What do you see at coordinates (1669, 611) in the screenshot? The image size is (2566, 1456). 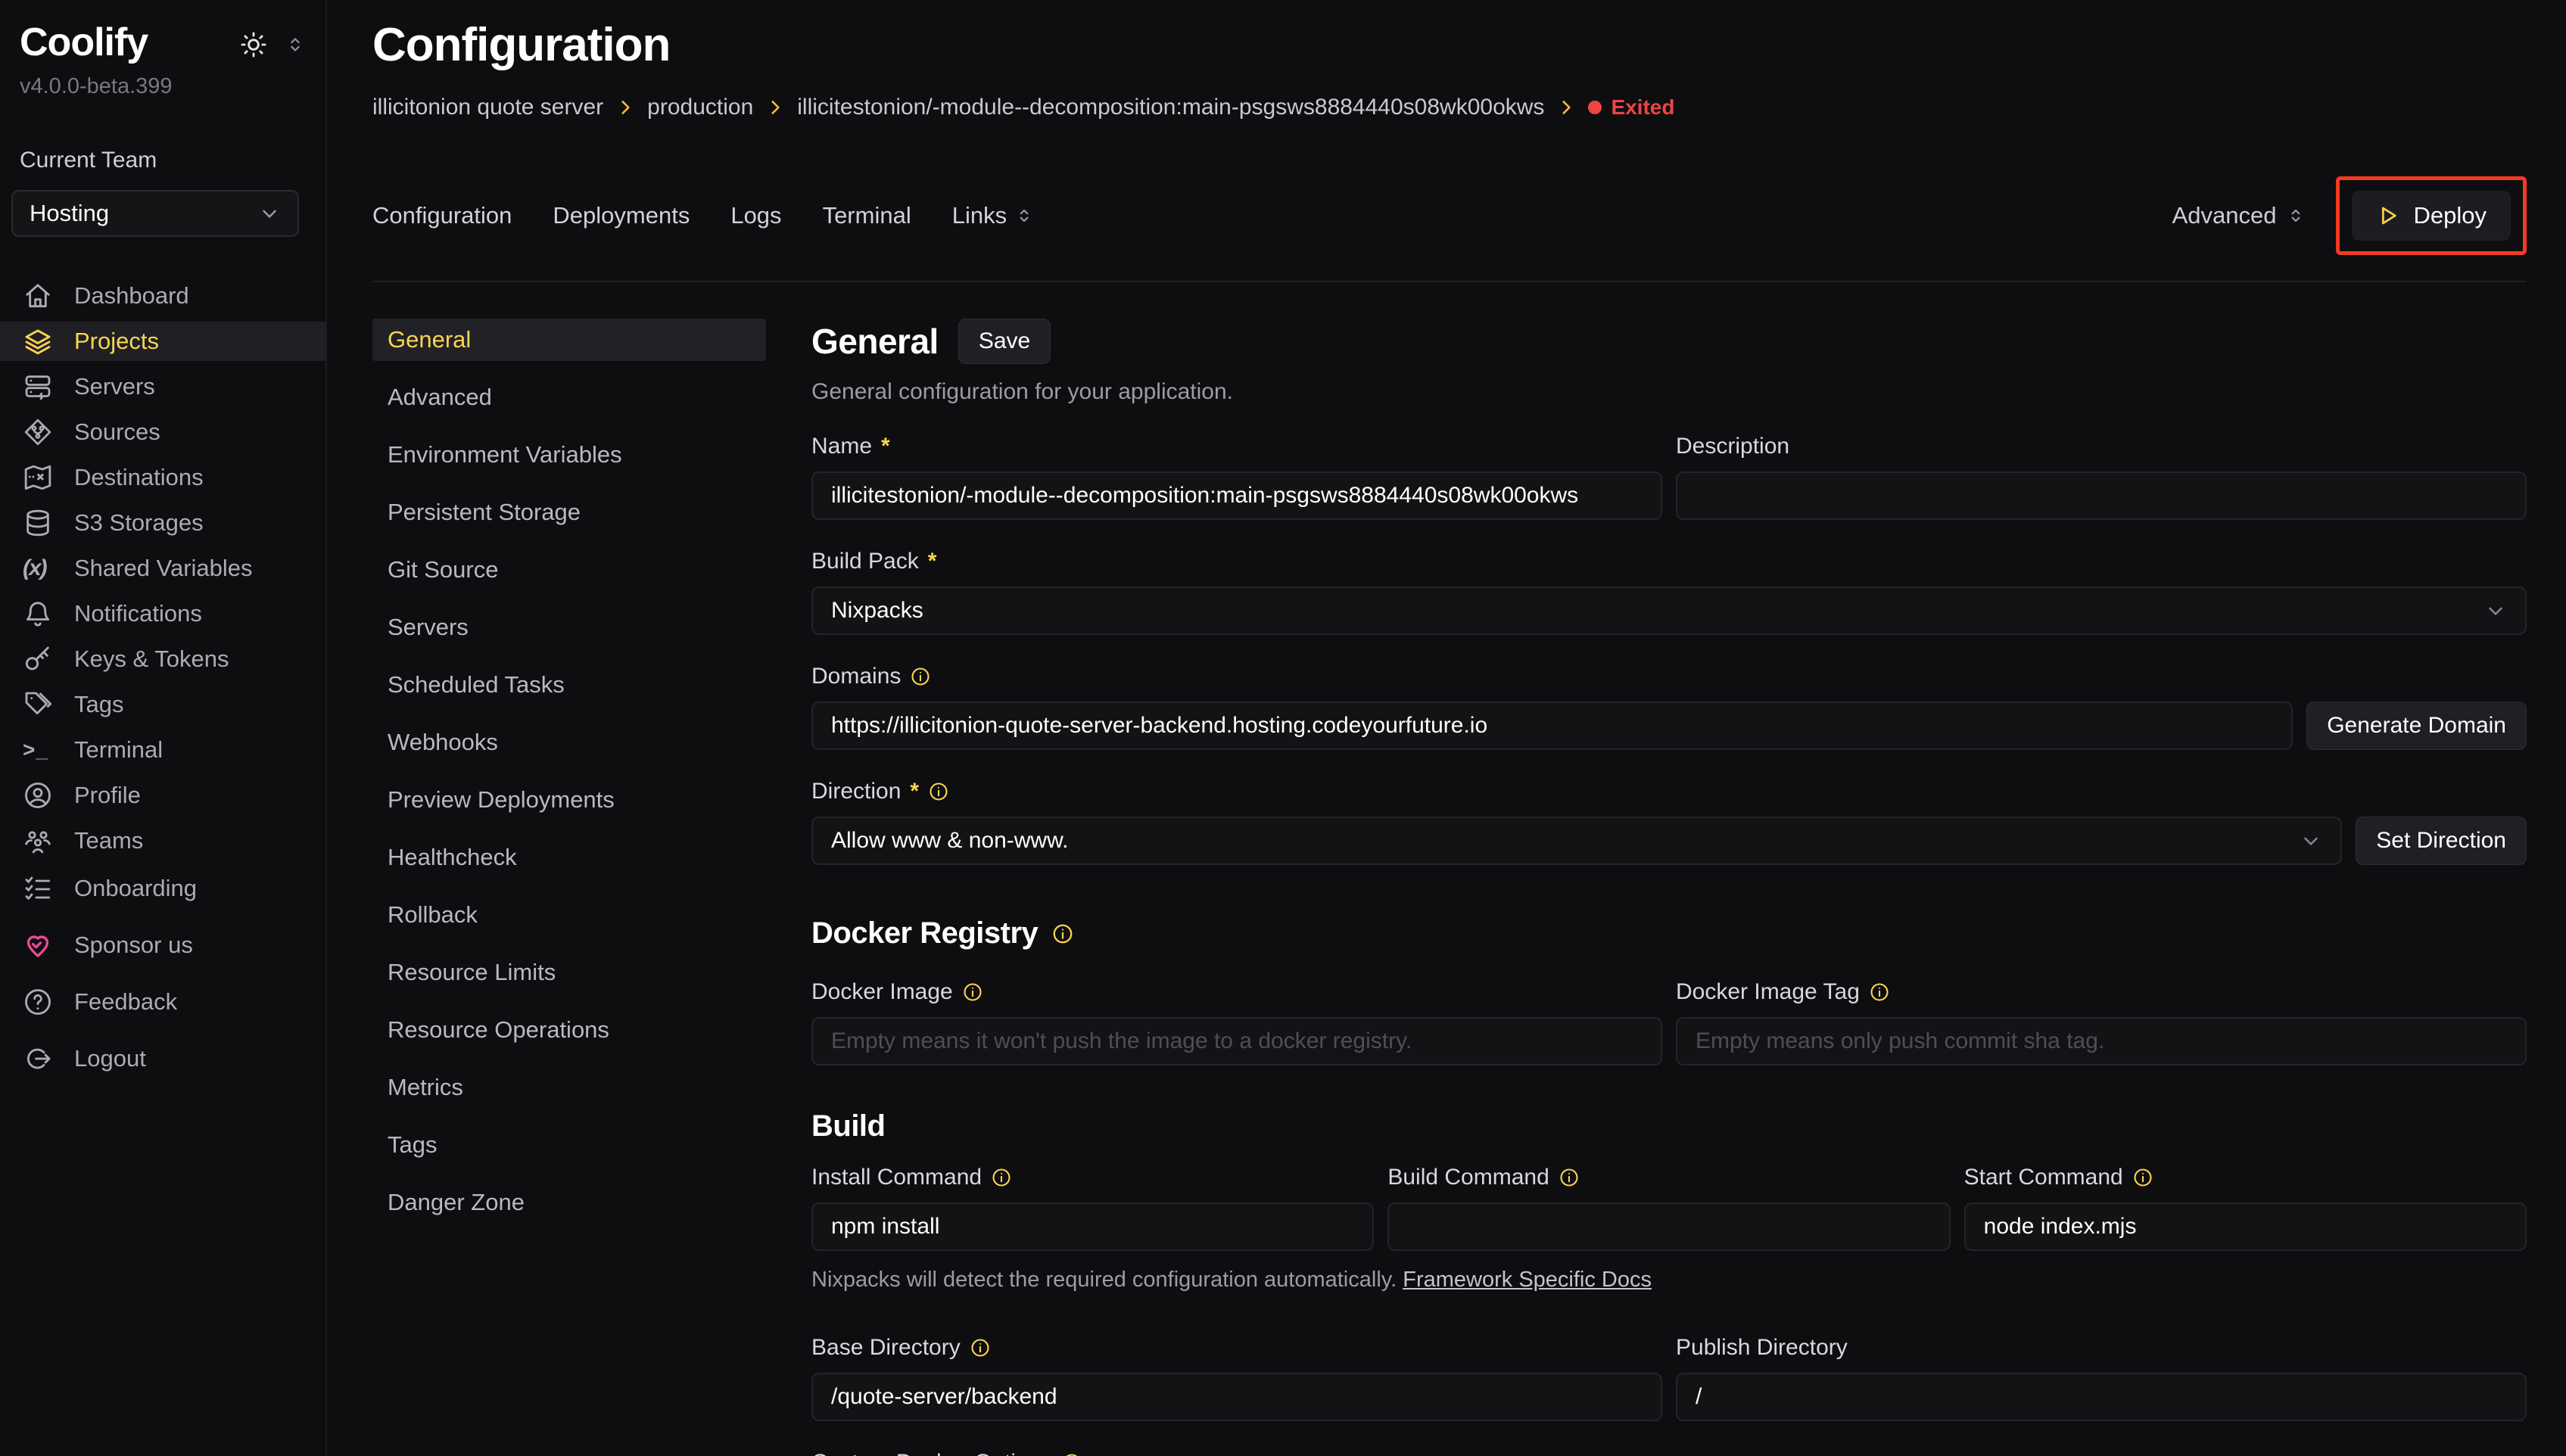 I see `build-pack-select: Nixpacks` at bounding box center [1669, 611].